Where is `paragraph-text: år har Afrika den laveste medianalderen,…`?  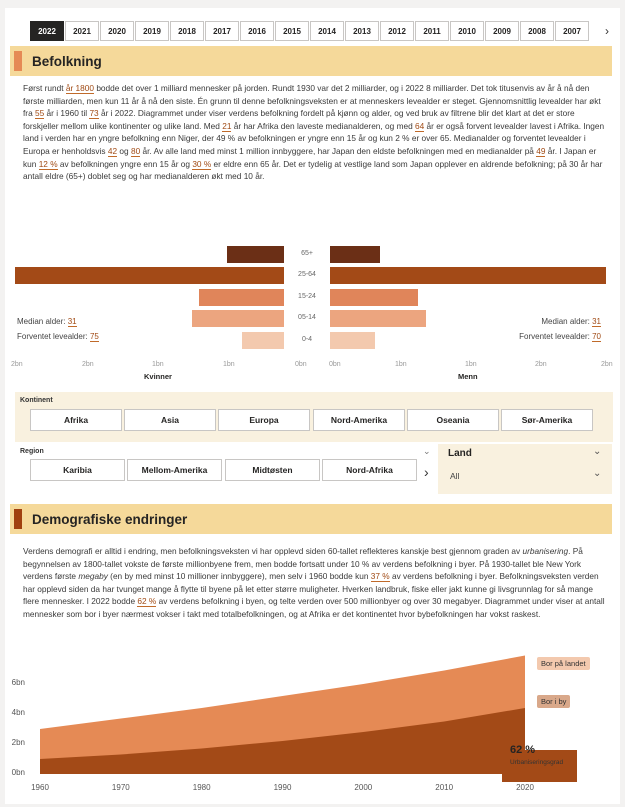
paragraph-text: år har Afrika den laveste medianalderen,… is located at coordinates (323, 125).